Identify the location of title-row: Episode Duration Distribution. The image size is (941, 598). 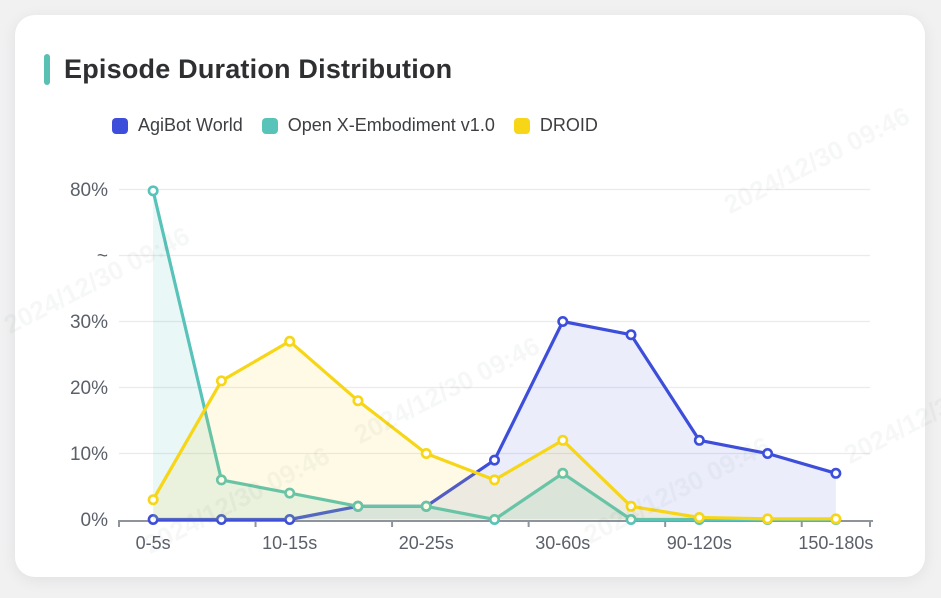
(248, 69).